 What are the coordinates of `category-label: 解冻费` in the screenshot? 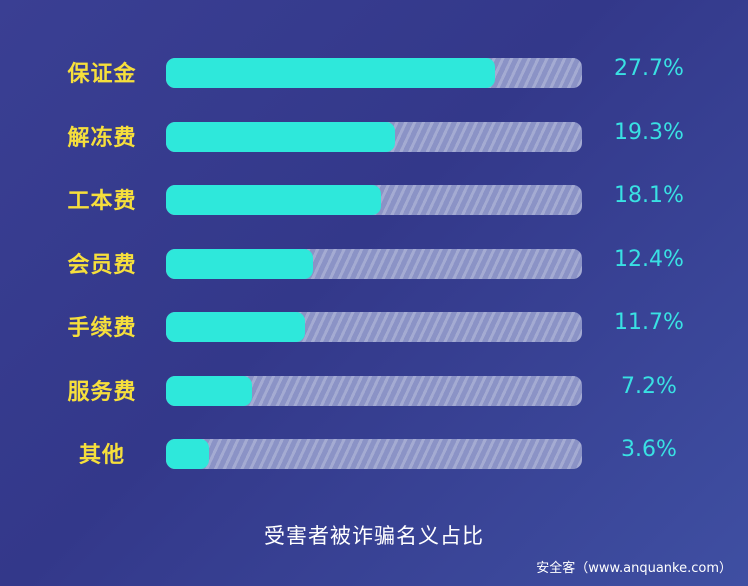 It's located at (102, 138).